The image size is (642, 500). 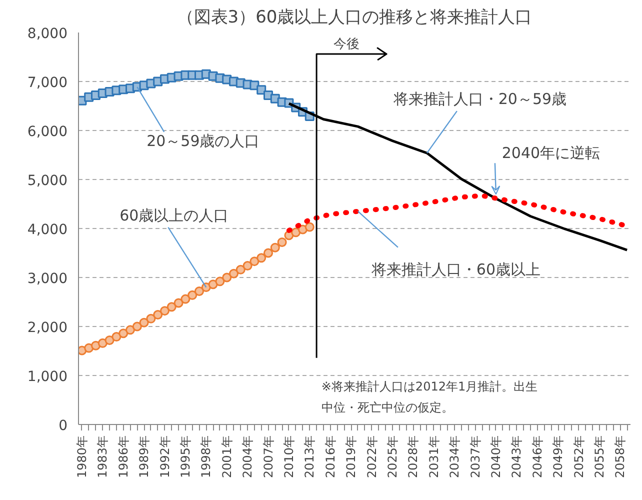 What do you see at coordinates (203, 141) in the screenshot?
I see `text: 20～59歳の人口` at bounding box center [203, 141].